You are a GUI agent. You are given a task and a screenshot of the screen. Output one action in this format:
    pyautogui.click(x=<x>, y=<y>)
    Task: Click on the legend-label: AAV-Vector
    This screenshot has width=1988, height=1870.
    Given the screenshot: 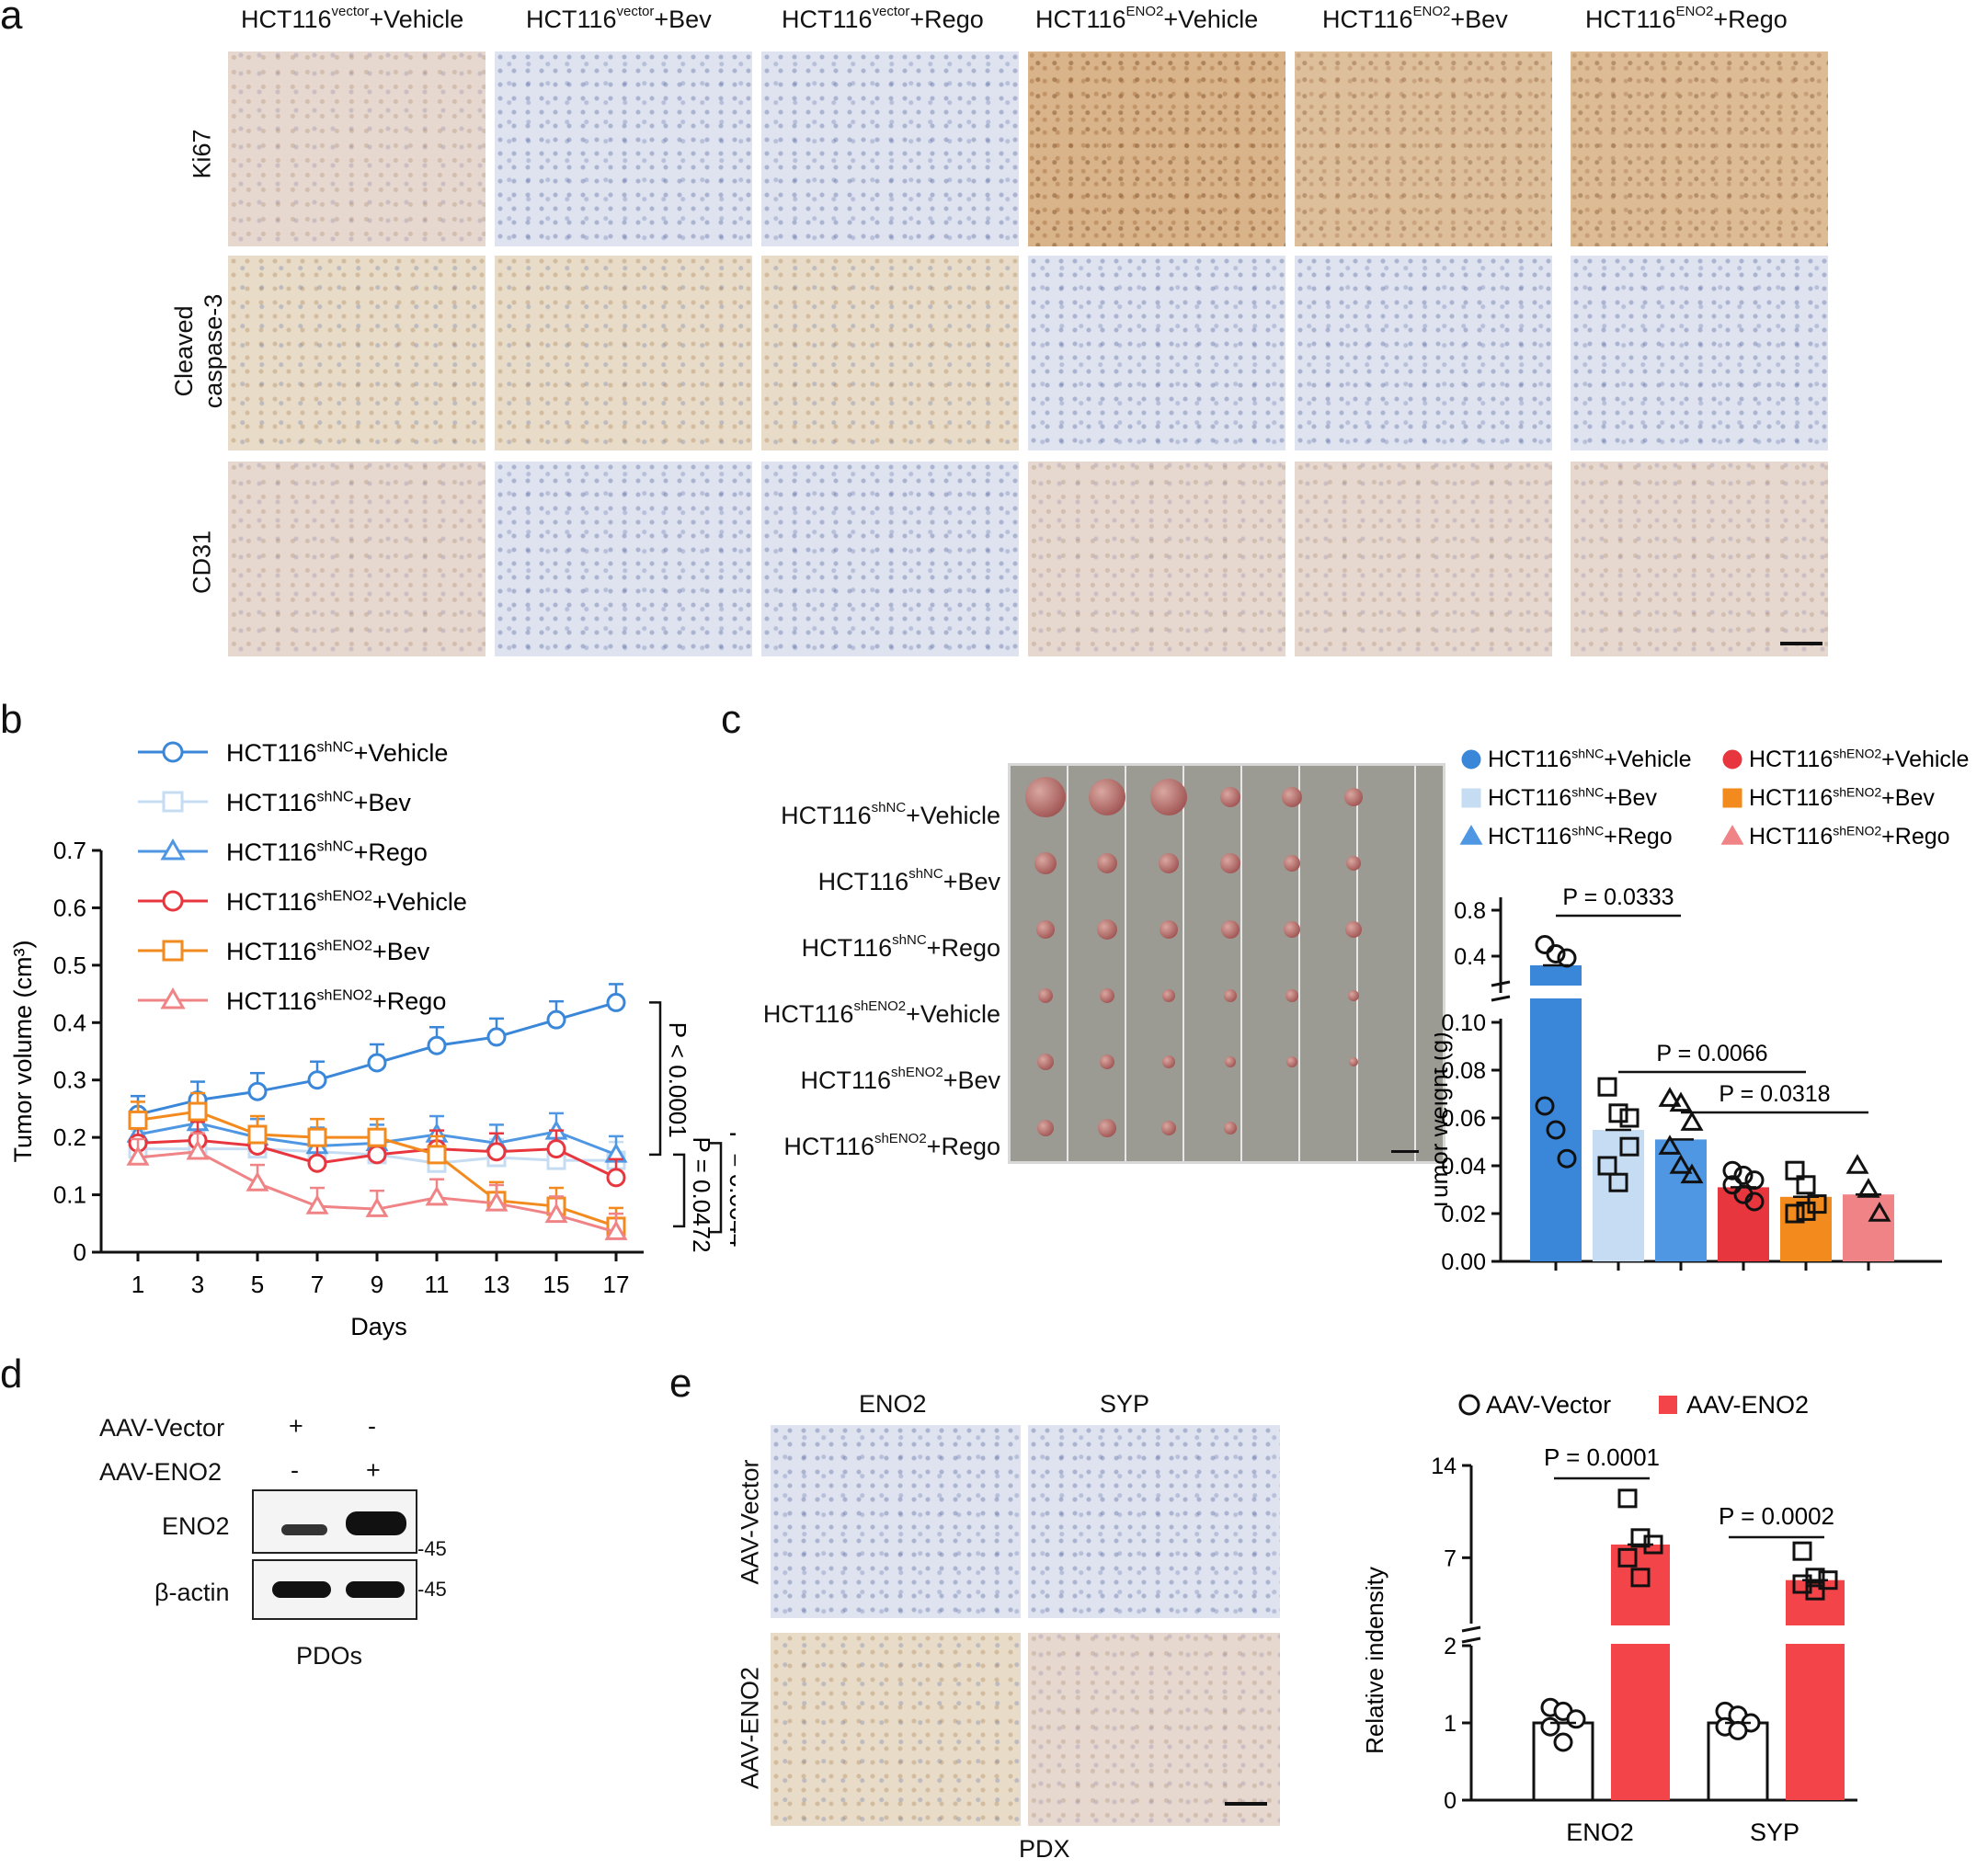 What is the action you would take?
    pyautogui.click(x=1548, y=1405)
    